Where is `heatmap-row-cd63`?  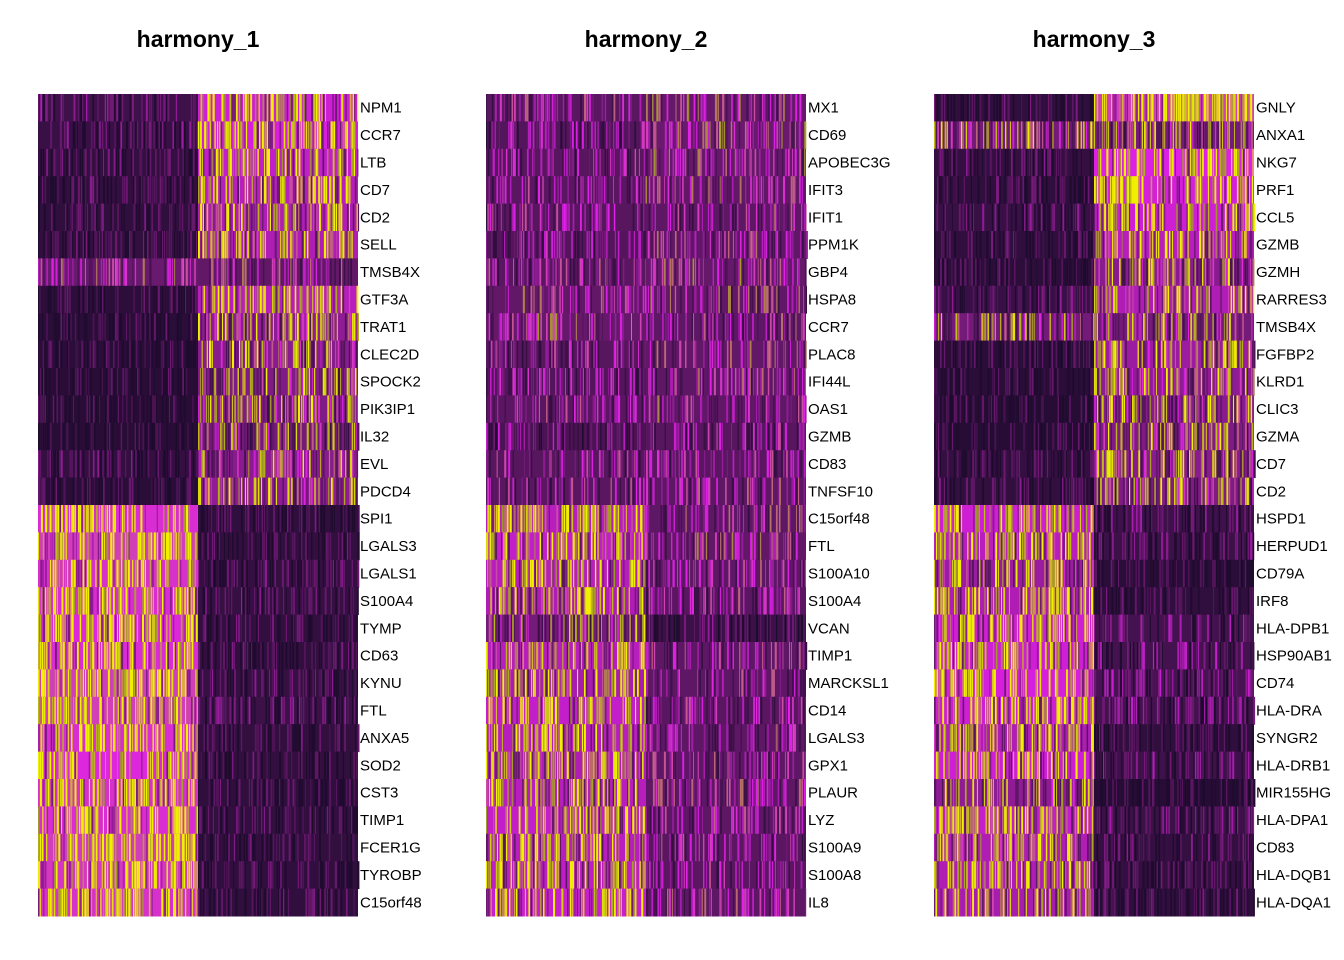 heatmap-row-cd63 is located at coordinates (198, 656).